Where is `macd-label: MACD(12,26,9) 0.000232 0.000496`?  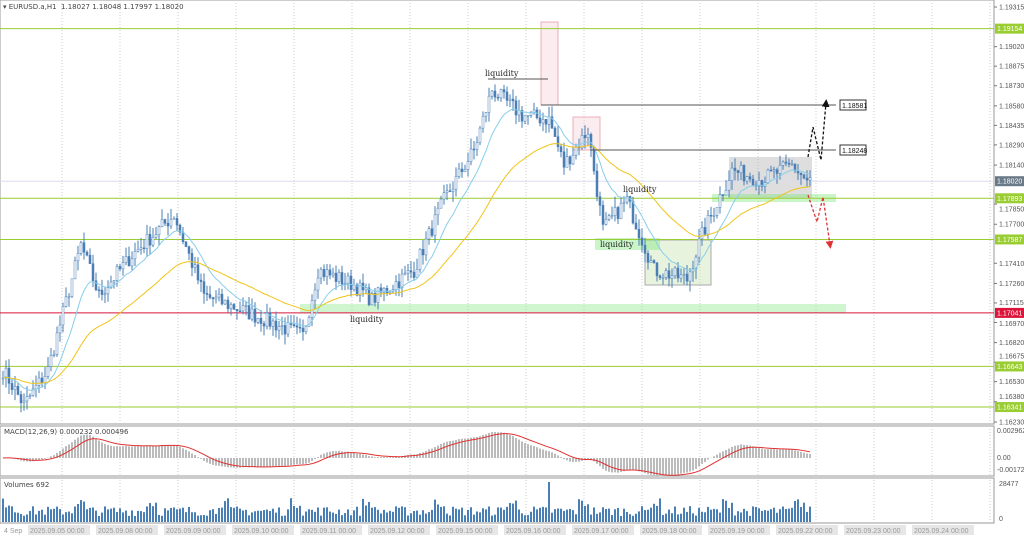
macd-label: MACD(12,26,9) 0.000232 0.000496 is located at coordinates (66, 432).